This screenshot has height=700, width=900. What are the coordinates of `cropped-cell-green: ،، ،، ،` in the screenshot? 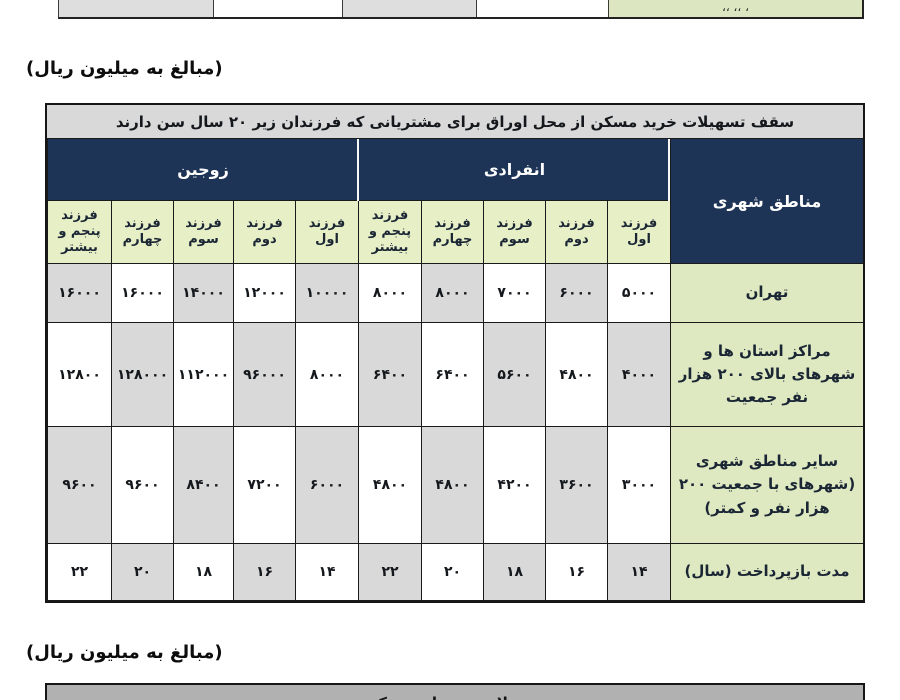 It's located at (735, 8).